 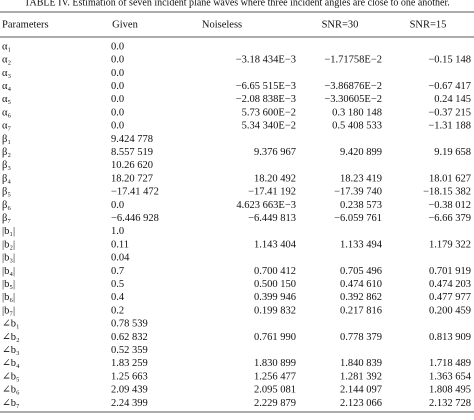 I want to click on parameter-label: ∠b₇, so click(x=11, y=403).